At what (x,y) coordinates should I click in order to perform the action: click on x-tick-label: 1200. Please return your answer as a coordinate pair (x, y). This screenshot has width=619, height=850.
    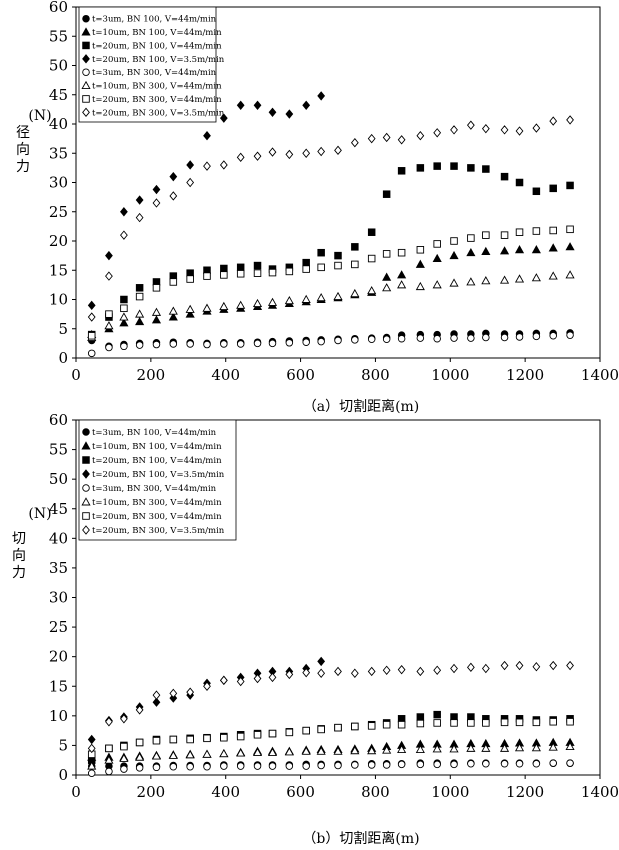
    Looking at the image, I should click on (525, 375).